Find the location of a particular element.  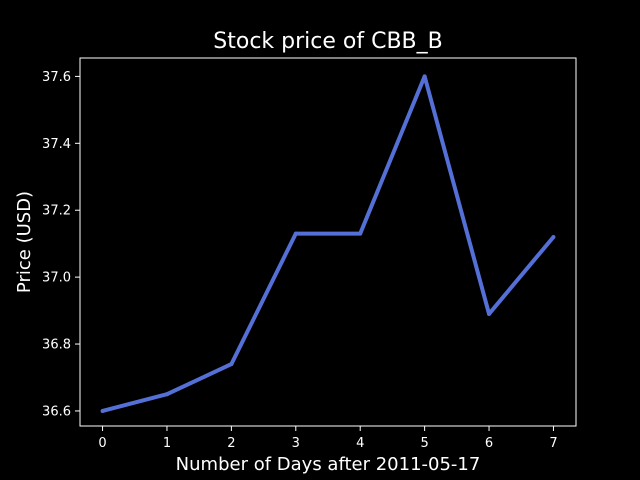

x-tick-label: 6 is located at coordinates (489, 443).